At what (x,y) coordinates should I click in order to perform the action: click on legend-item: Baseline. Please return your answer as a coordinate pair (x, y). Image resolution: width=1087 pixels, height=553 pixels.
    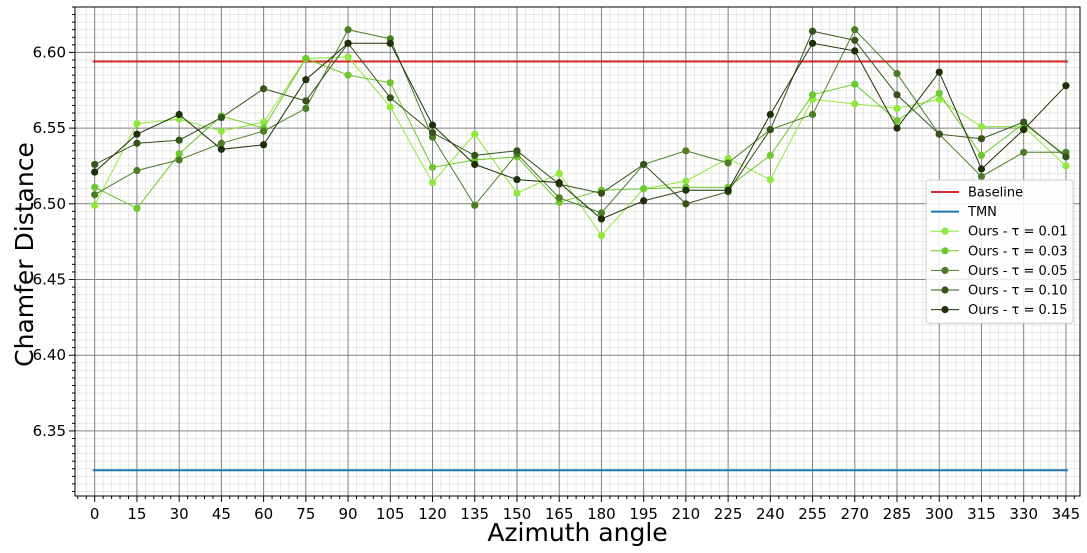
    Looking at the image, I should click on (977, 193).